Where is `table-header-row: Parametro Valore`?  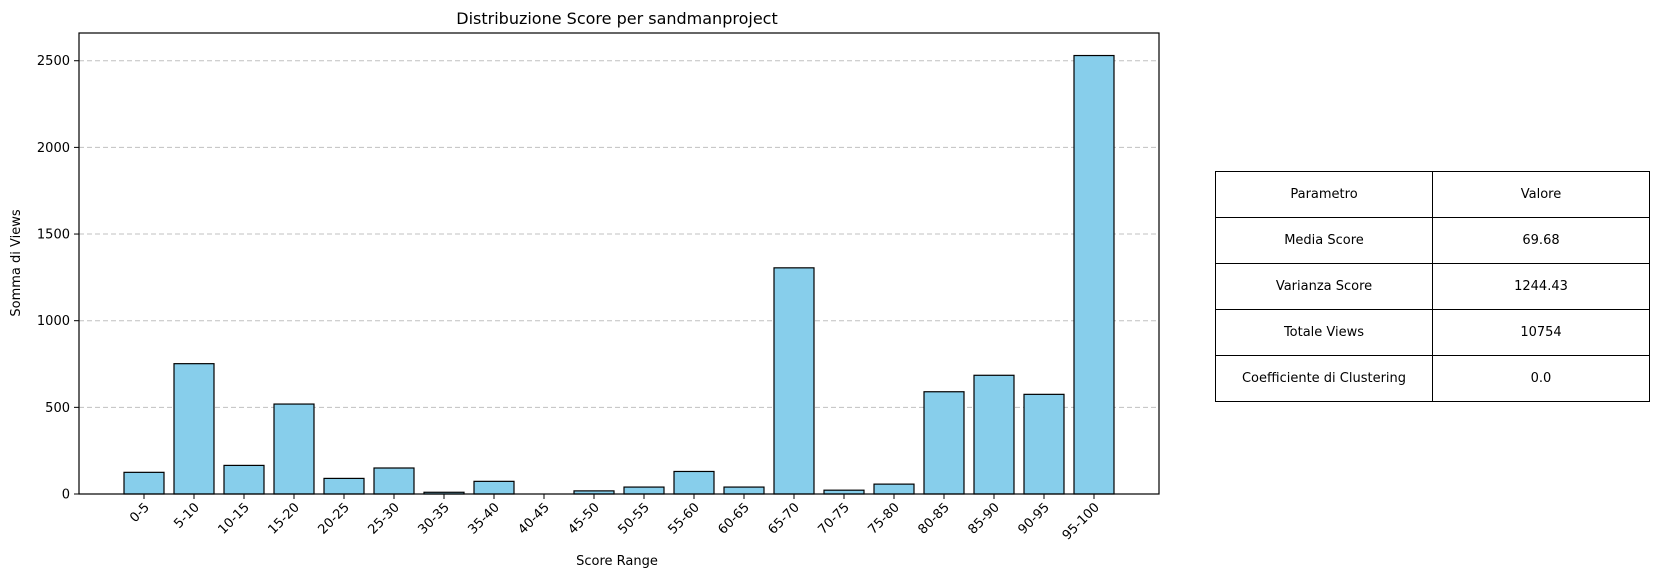 table-header-row: Parametro Valore is located at coordinates (1432, 194).